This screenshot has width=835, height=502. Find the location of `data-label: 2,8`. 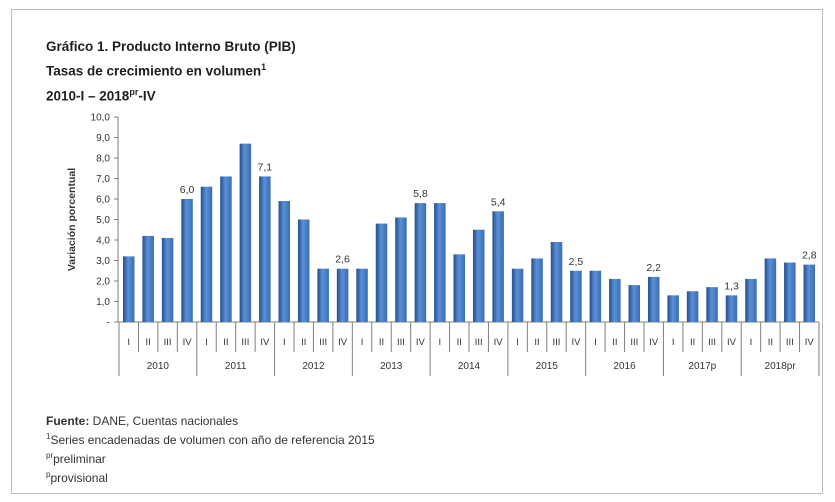

data-label: 2,8 is located at coordinates (809, 256).